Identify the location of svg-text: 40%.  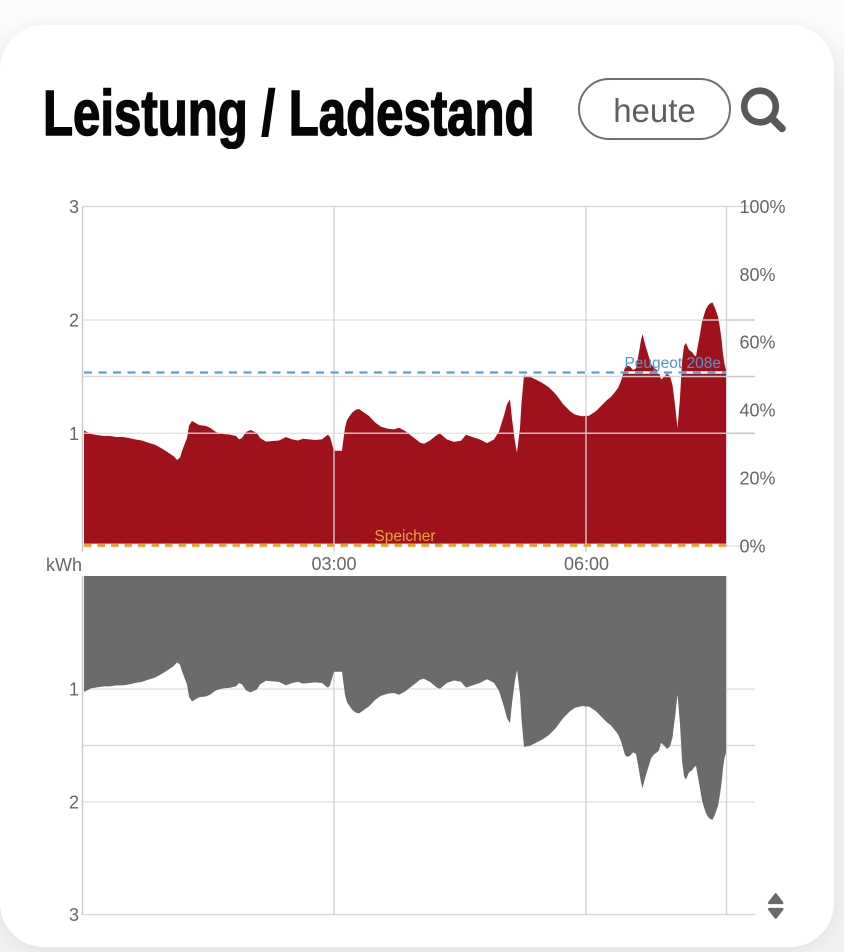
(758, 411).